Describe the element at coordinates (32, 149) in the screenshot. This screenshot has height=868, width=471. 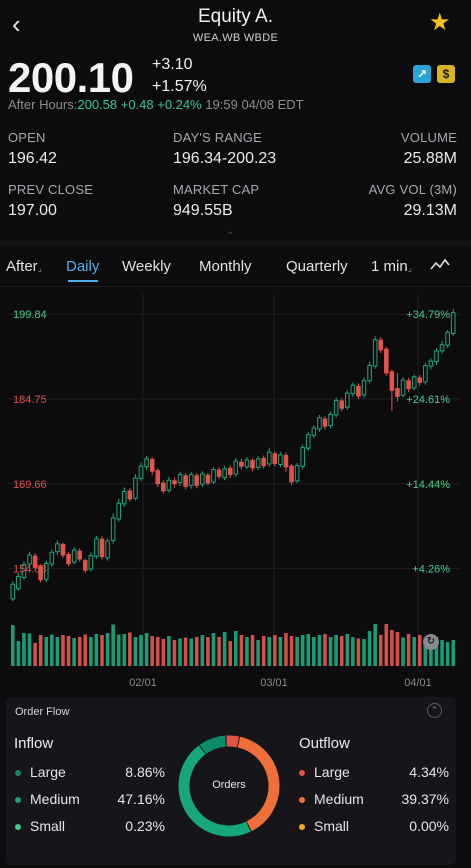
I see `stat-open: OPEN 196.42` at that location.